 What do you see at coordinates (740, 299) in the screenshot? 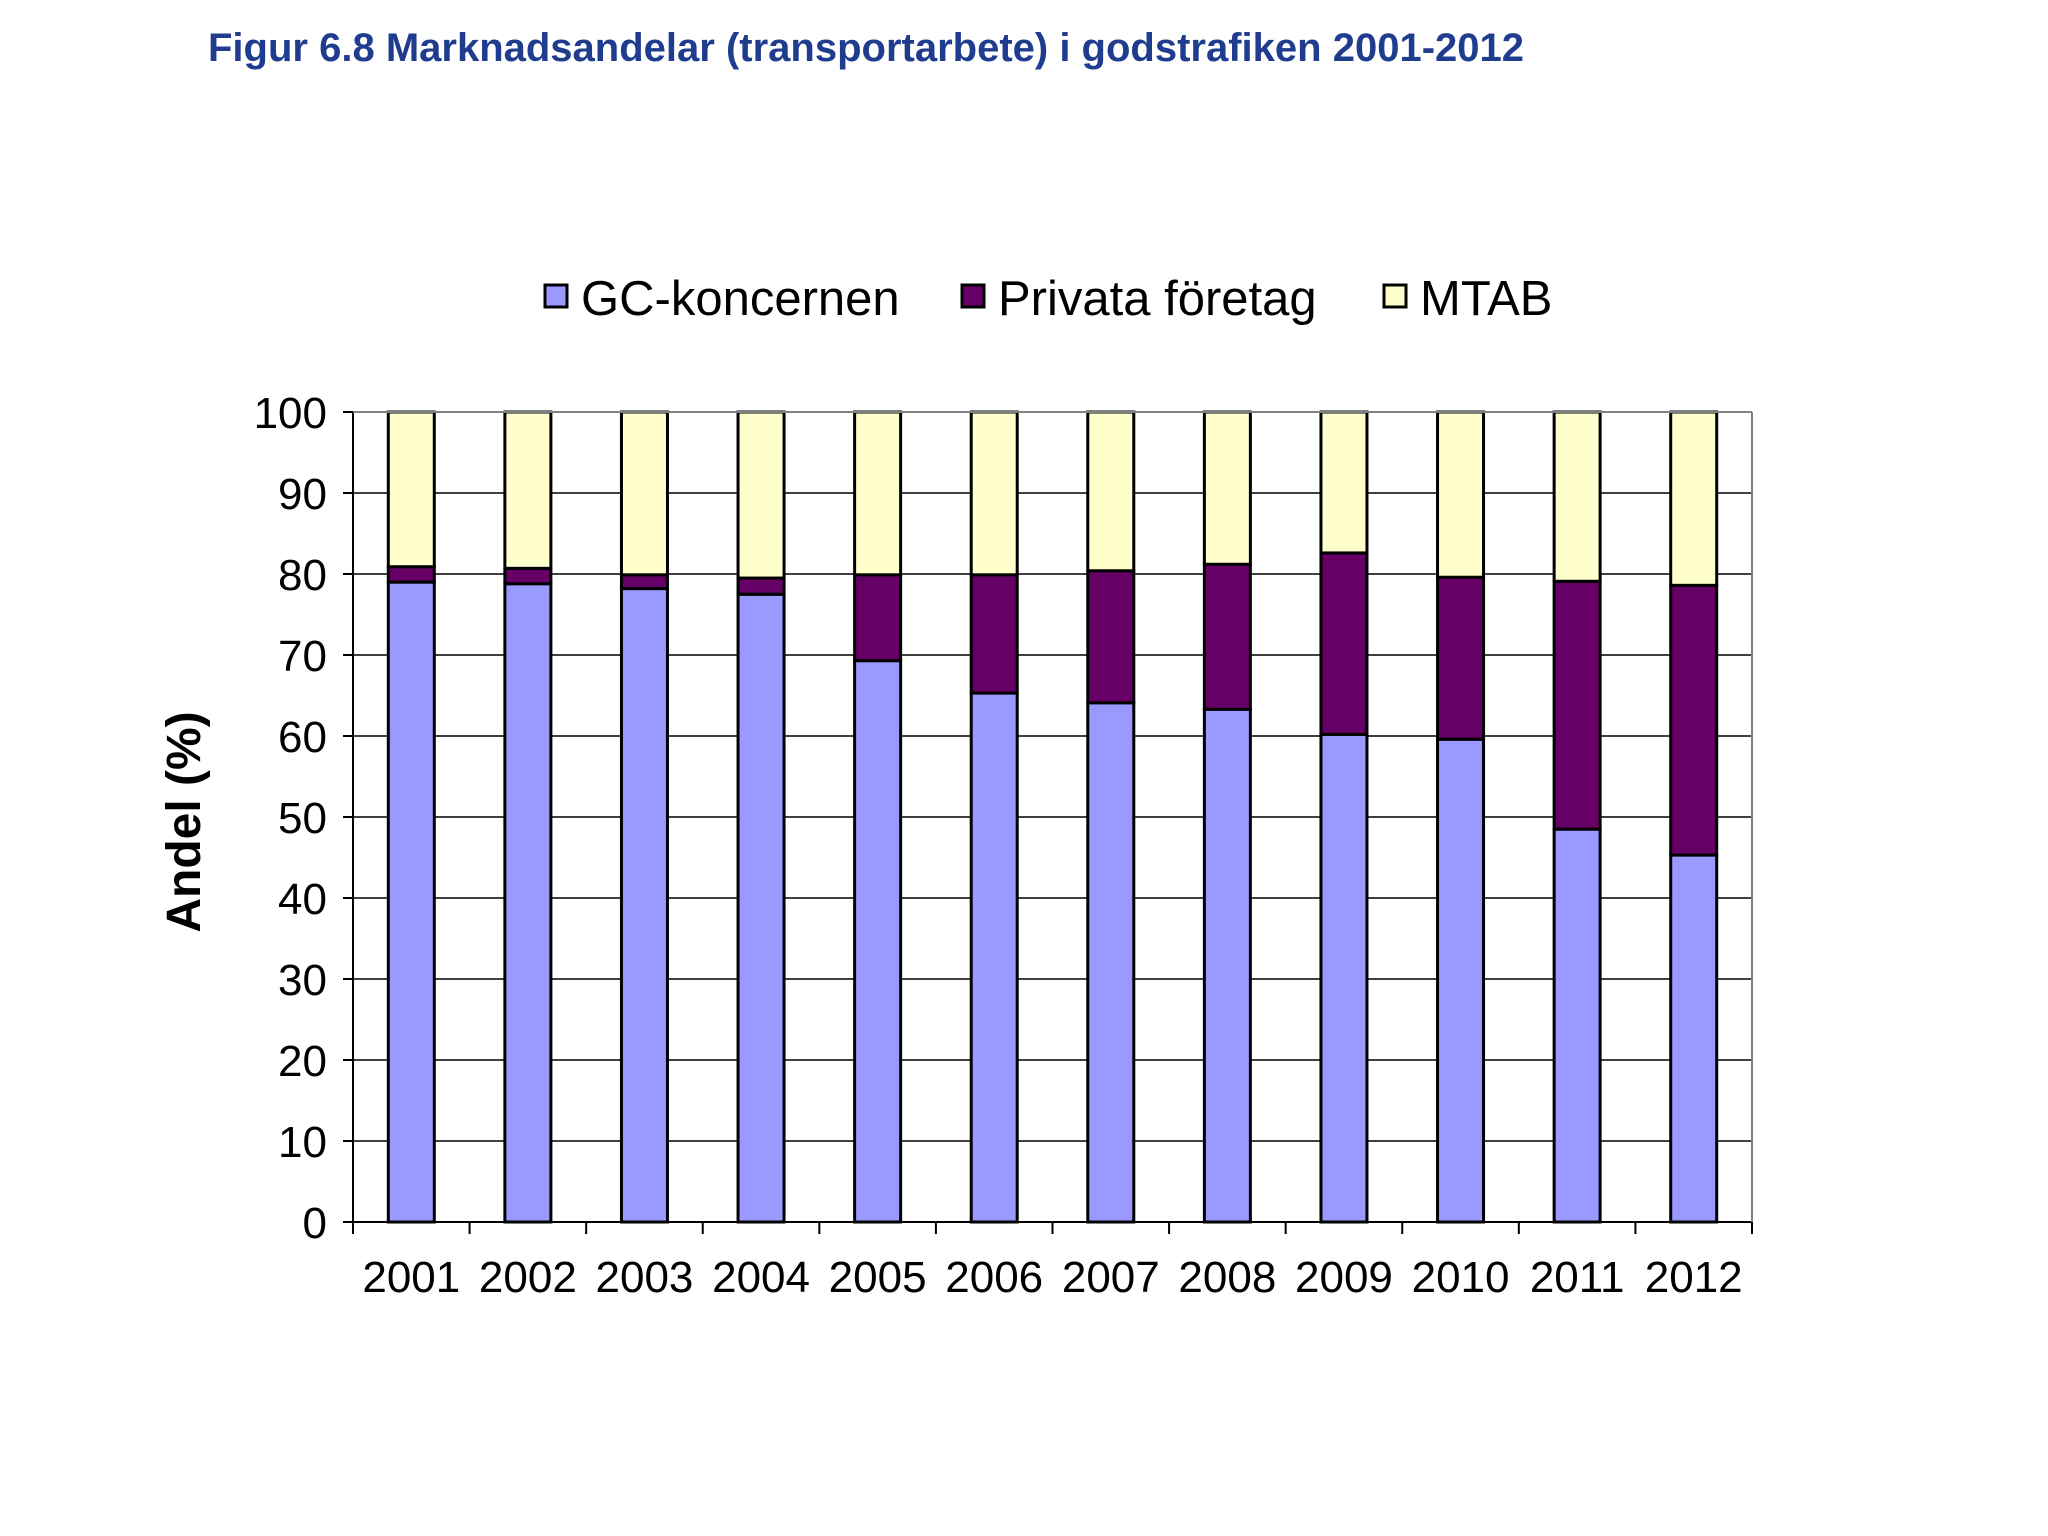
I see `legend-label: GC-koncernen` at bounding box center [740, 299].